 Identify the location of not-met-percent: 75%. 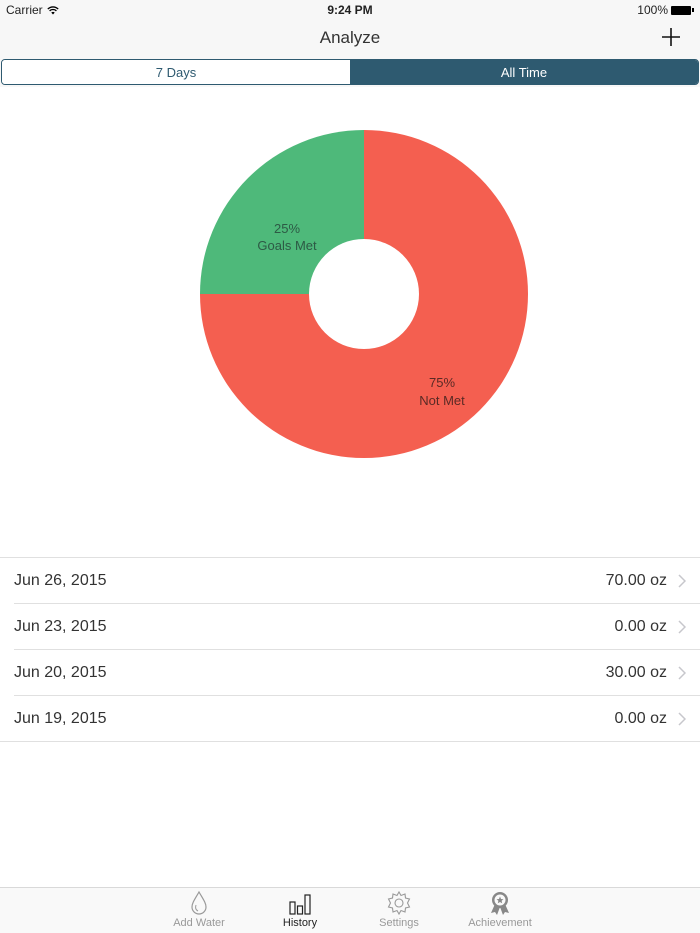
(442, 382).